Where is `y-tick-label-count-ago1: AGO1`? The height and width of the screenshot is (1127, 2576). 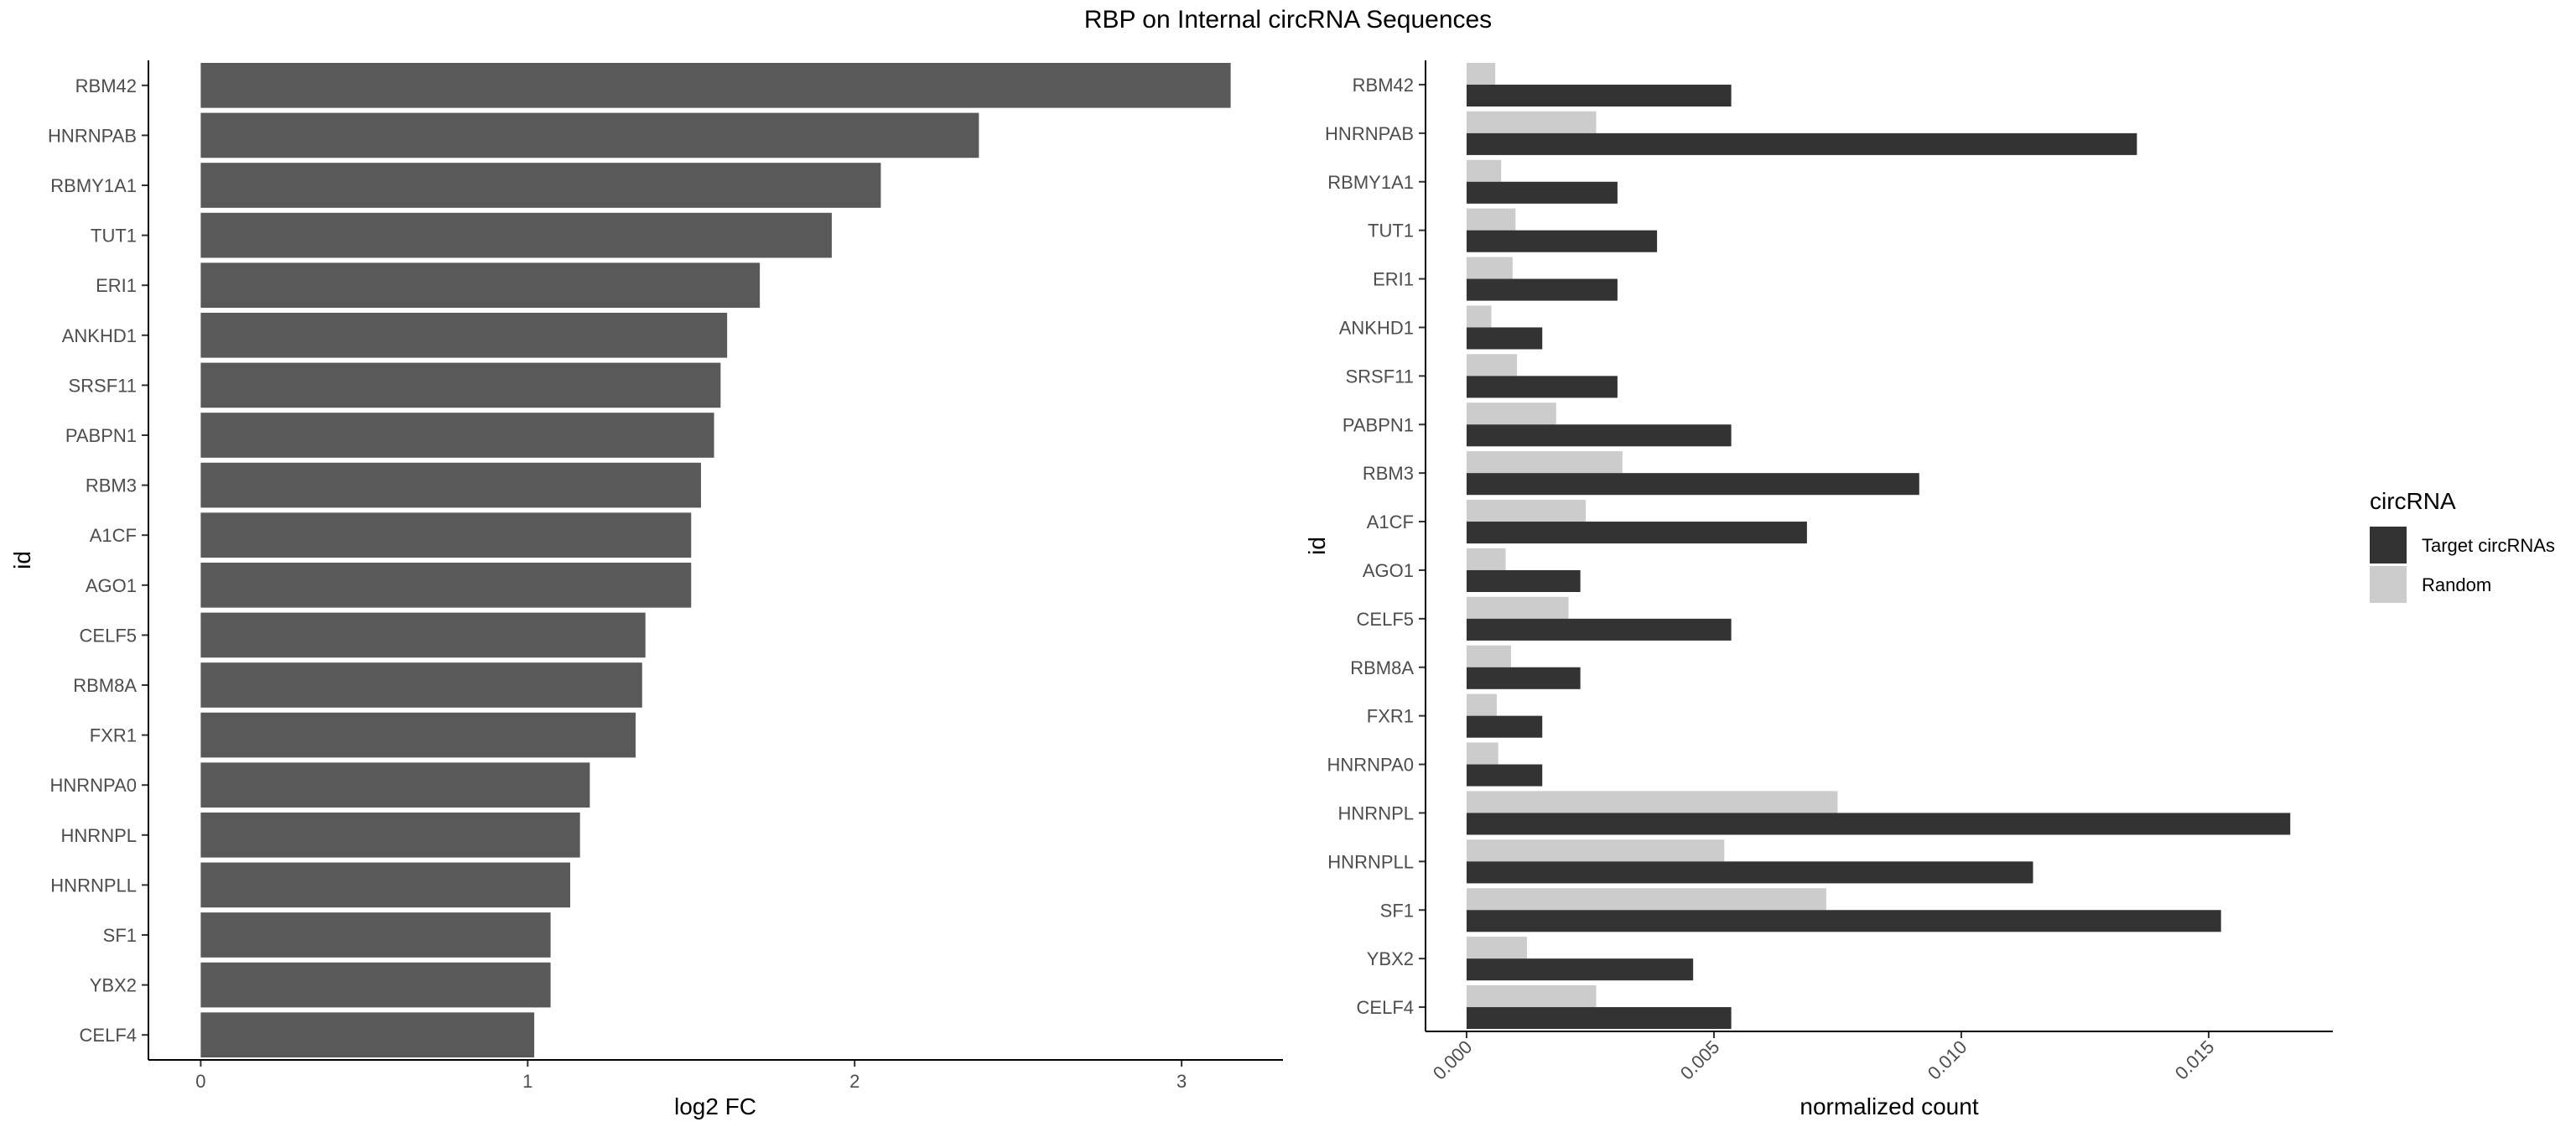 y-tick-label-count-ago1: AGO1 is located at coordinates (1388, 570).